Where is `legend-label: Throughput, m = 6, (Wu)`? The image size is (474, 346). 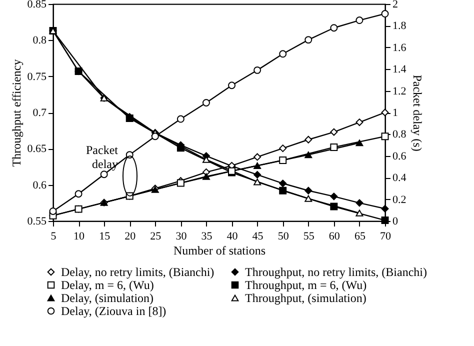 legend-label: Throughput, m = 6, (Wu) is located at coordinates (306, 285).